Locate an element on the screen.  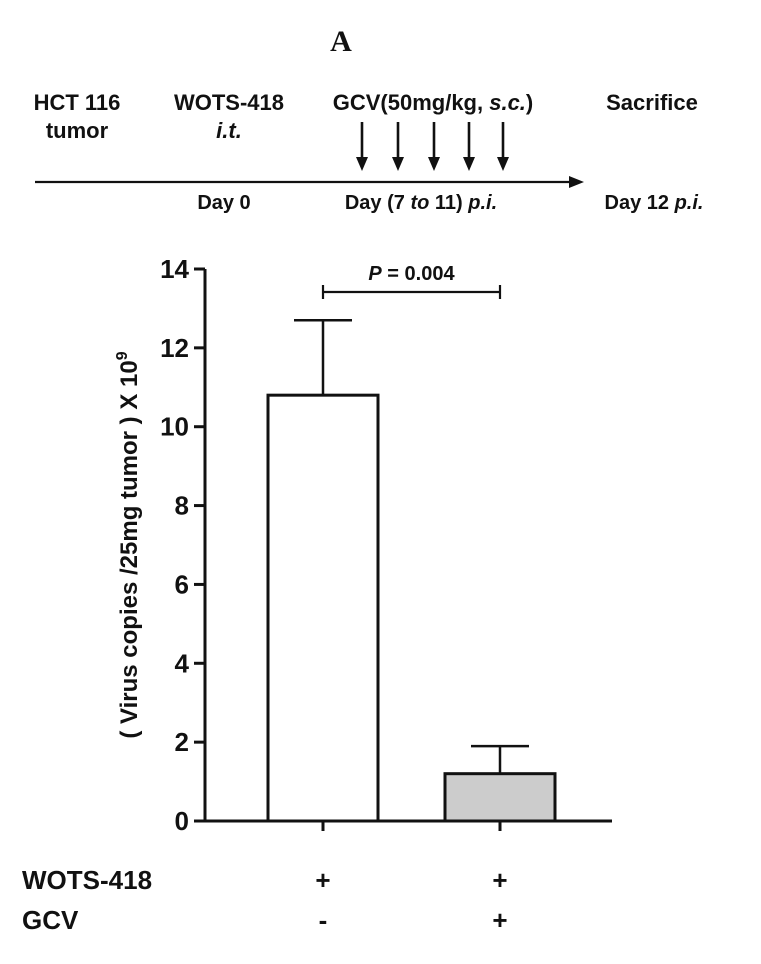
timeline-day7: Day (7 to 11) p.i. is located at coordinates (421, 203).